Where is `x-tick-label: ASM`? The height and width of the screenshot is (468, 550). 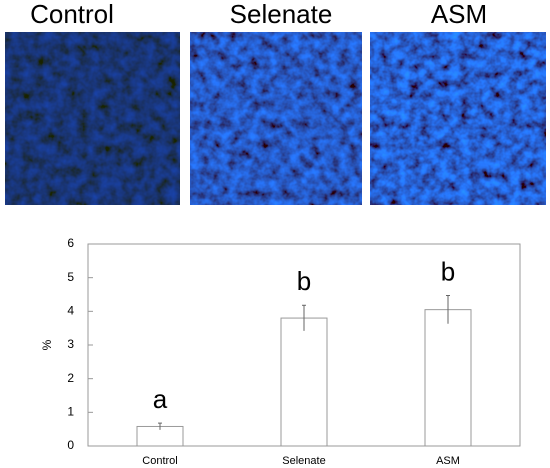
x-tick-label: ASM is located at coordinates (448, 461).